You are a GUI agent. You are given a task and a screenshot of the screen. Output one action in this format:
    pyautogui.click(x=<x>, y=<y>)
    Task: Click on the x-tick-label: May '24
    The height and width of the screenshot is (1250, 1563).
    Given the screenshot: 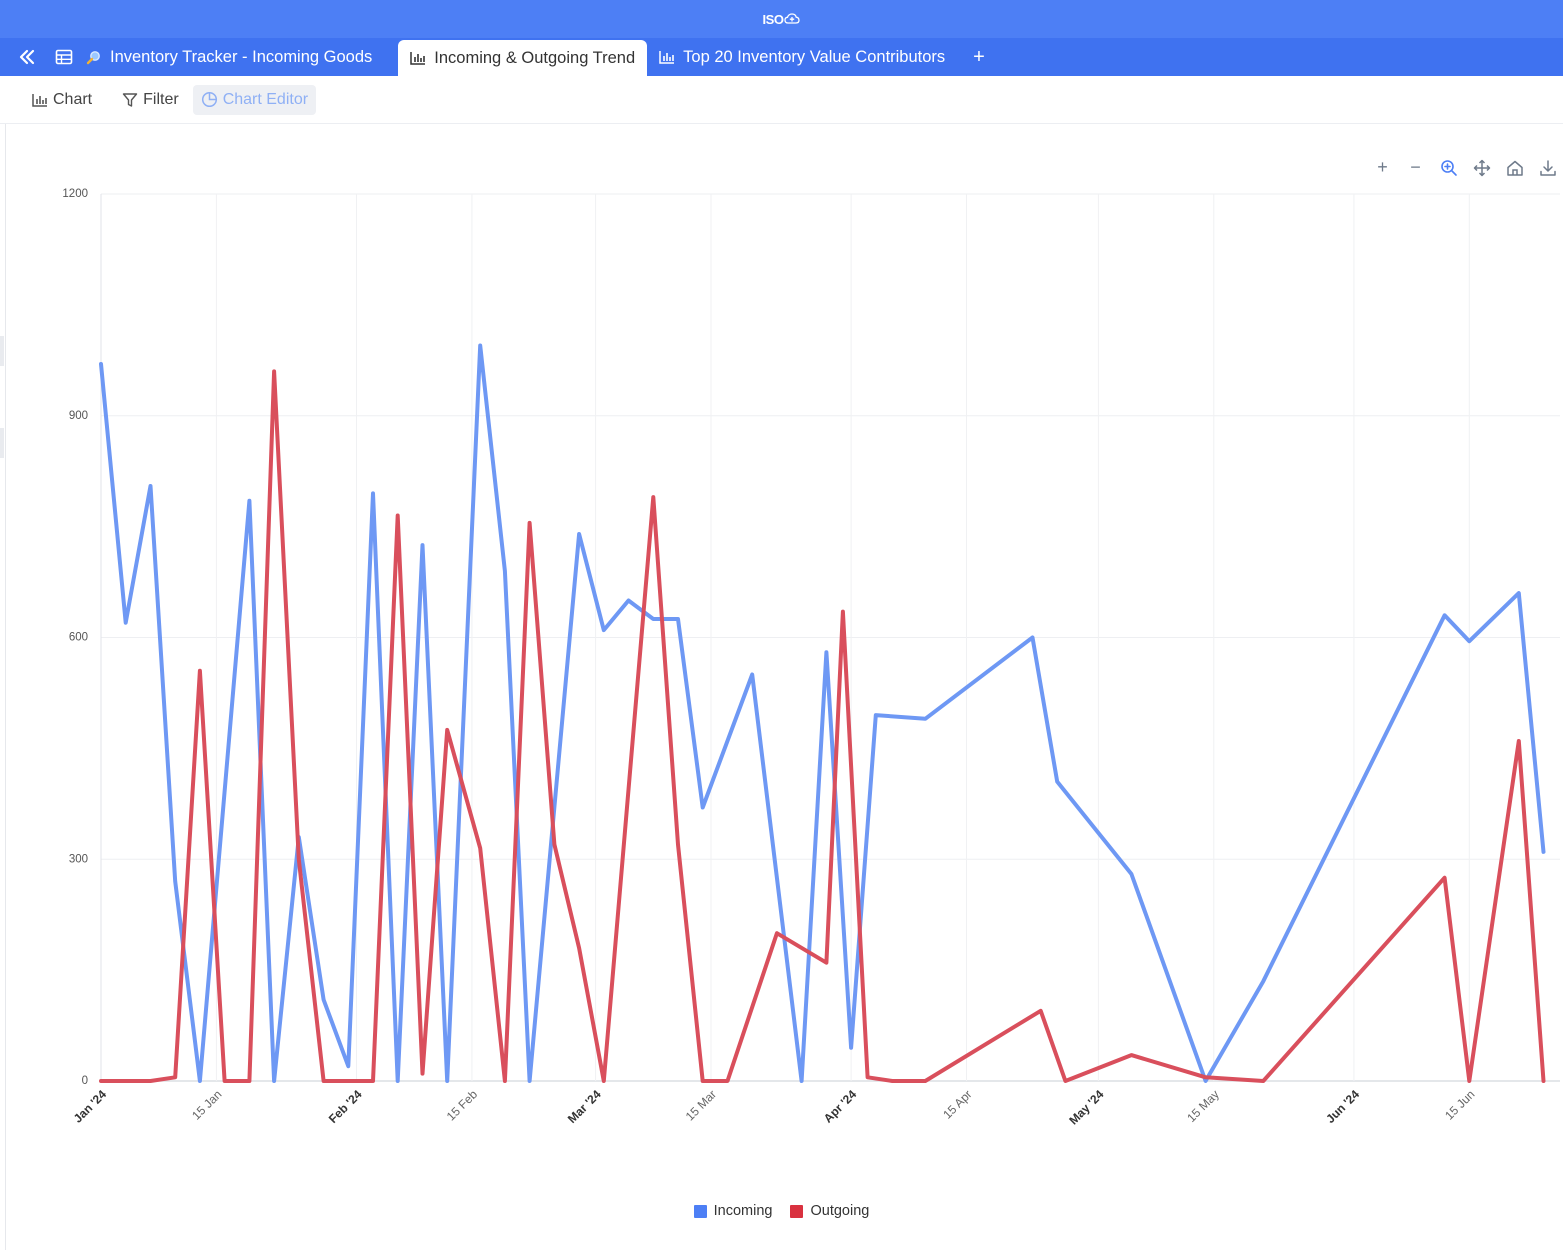 What is the action you would take?
    pyautogui.click(x=1086, y=1107)
    